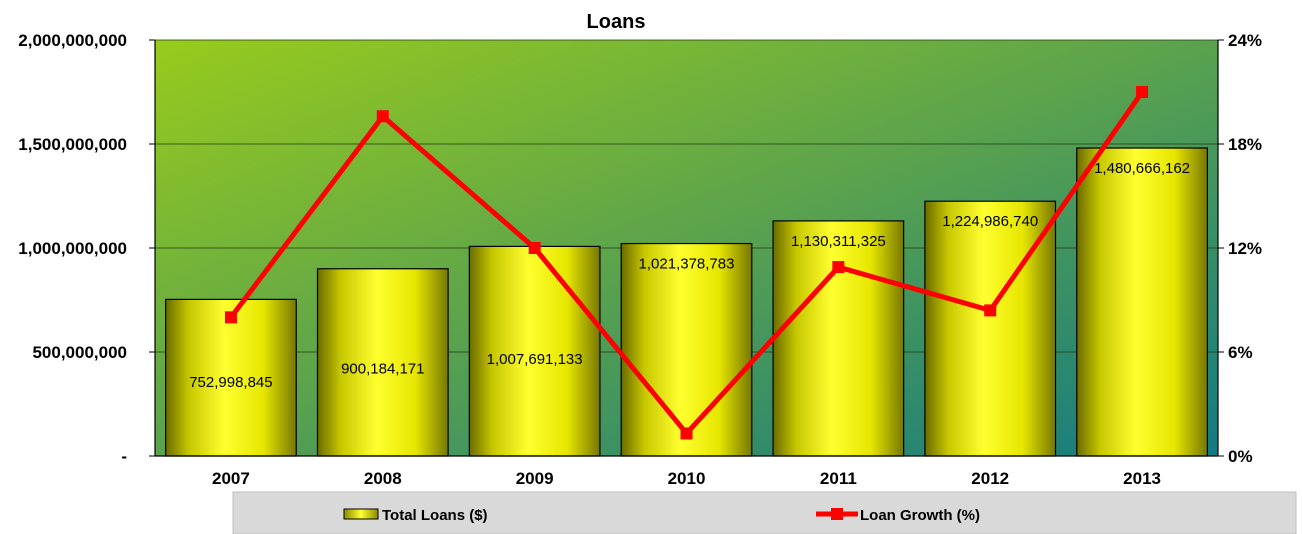 The height and width of the screenshot is (534, 1302). I want to click on x-tick-label: 2009, so click(535, 478).